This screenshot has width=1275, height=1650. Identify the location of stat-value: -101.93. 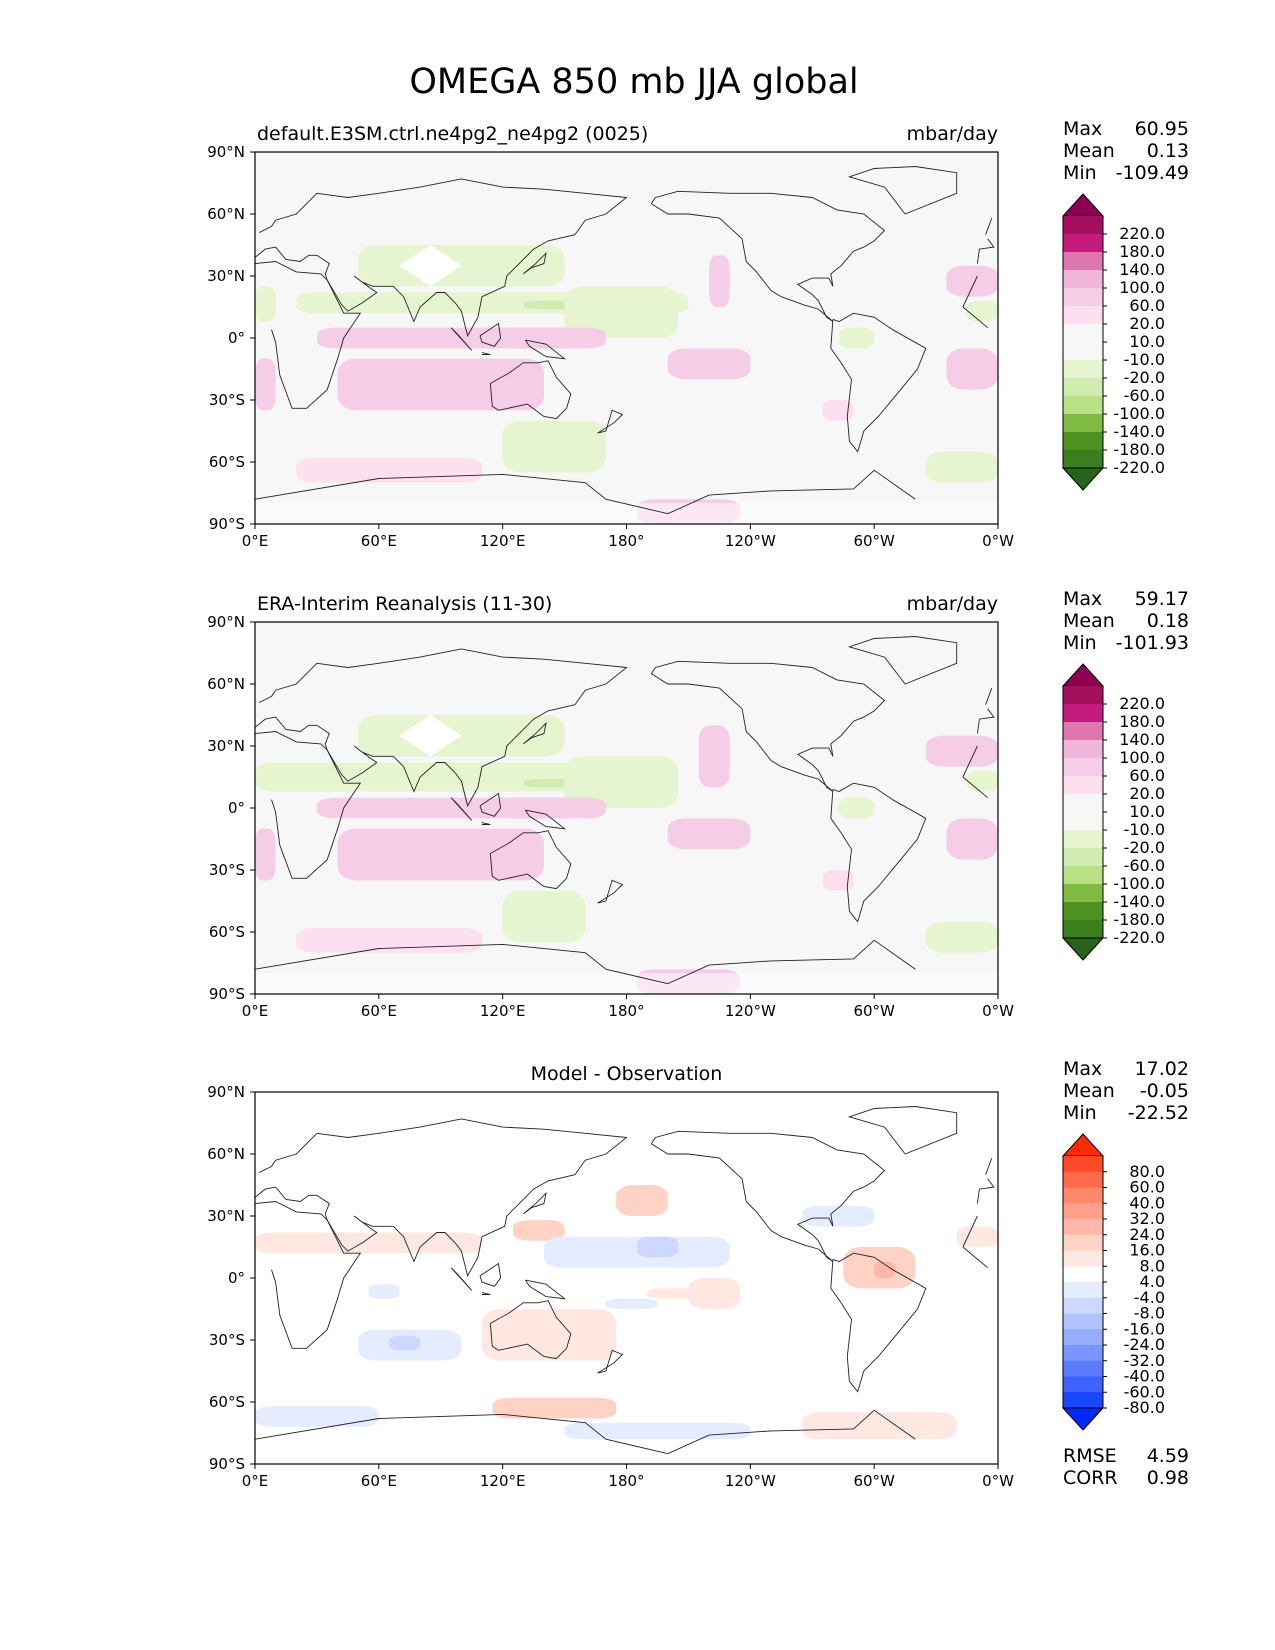
(1152, 643).